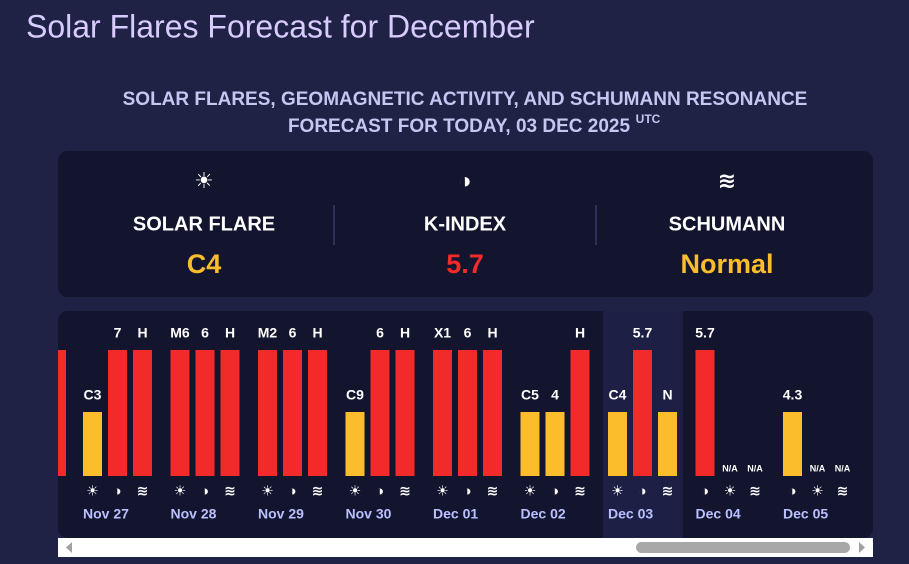 This screenshot has height=564, width=909. I want to click on page-title: Solar Flares Forecast for December, so click(280, 26).